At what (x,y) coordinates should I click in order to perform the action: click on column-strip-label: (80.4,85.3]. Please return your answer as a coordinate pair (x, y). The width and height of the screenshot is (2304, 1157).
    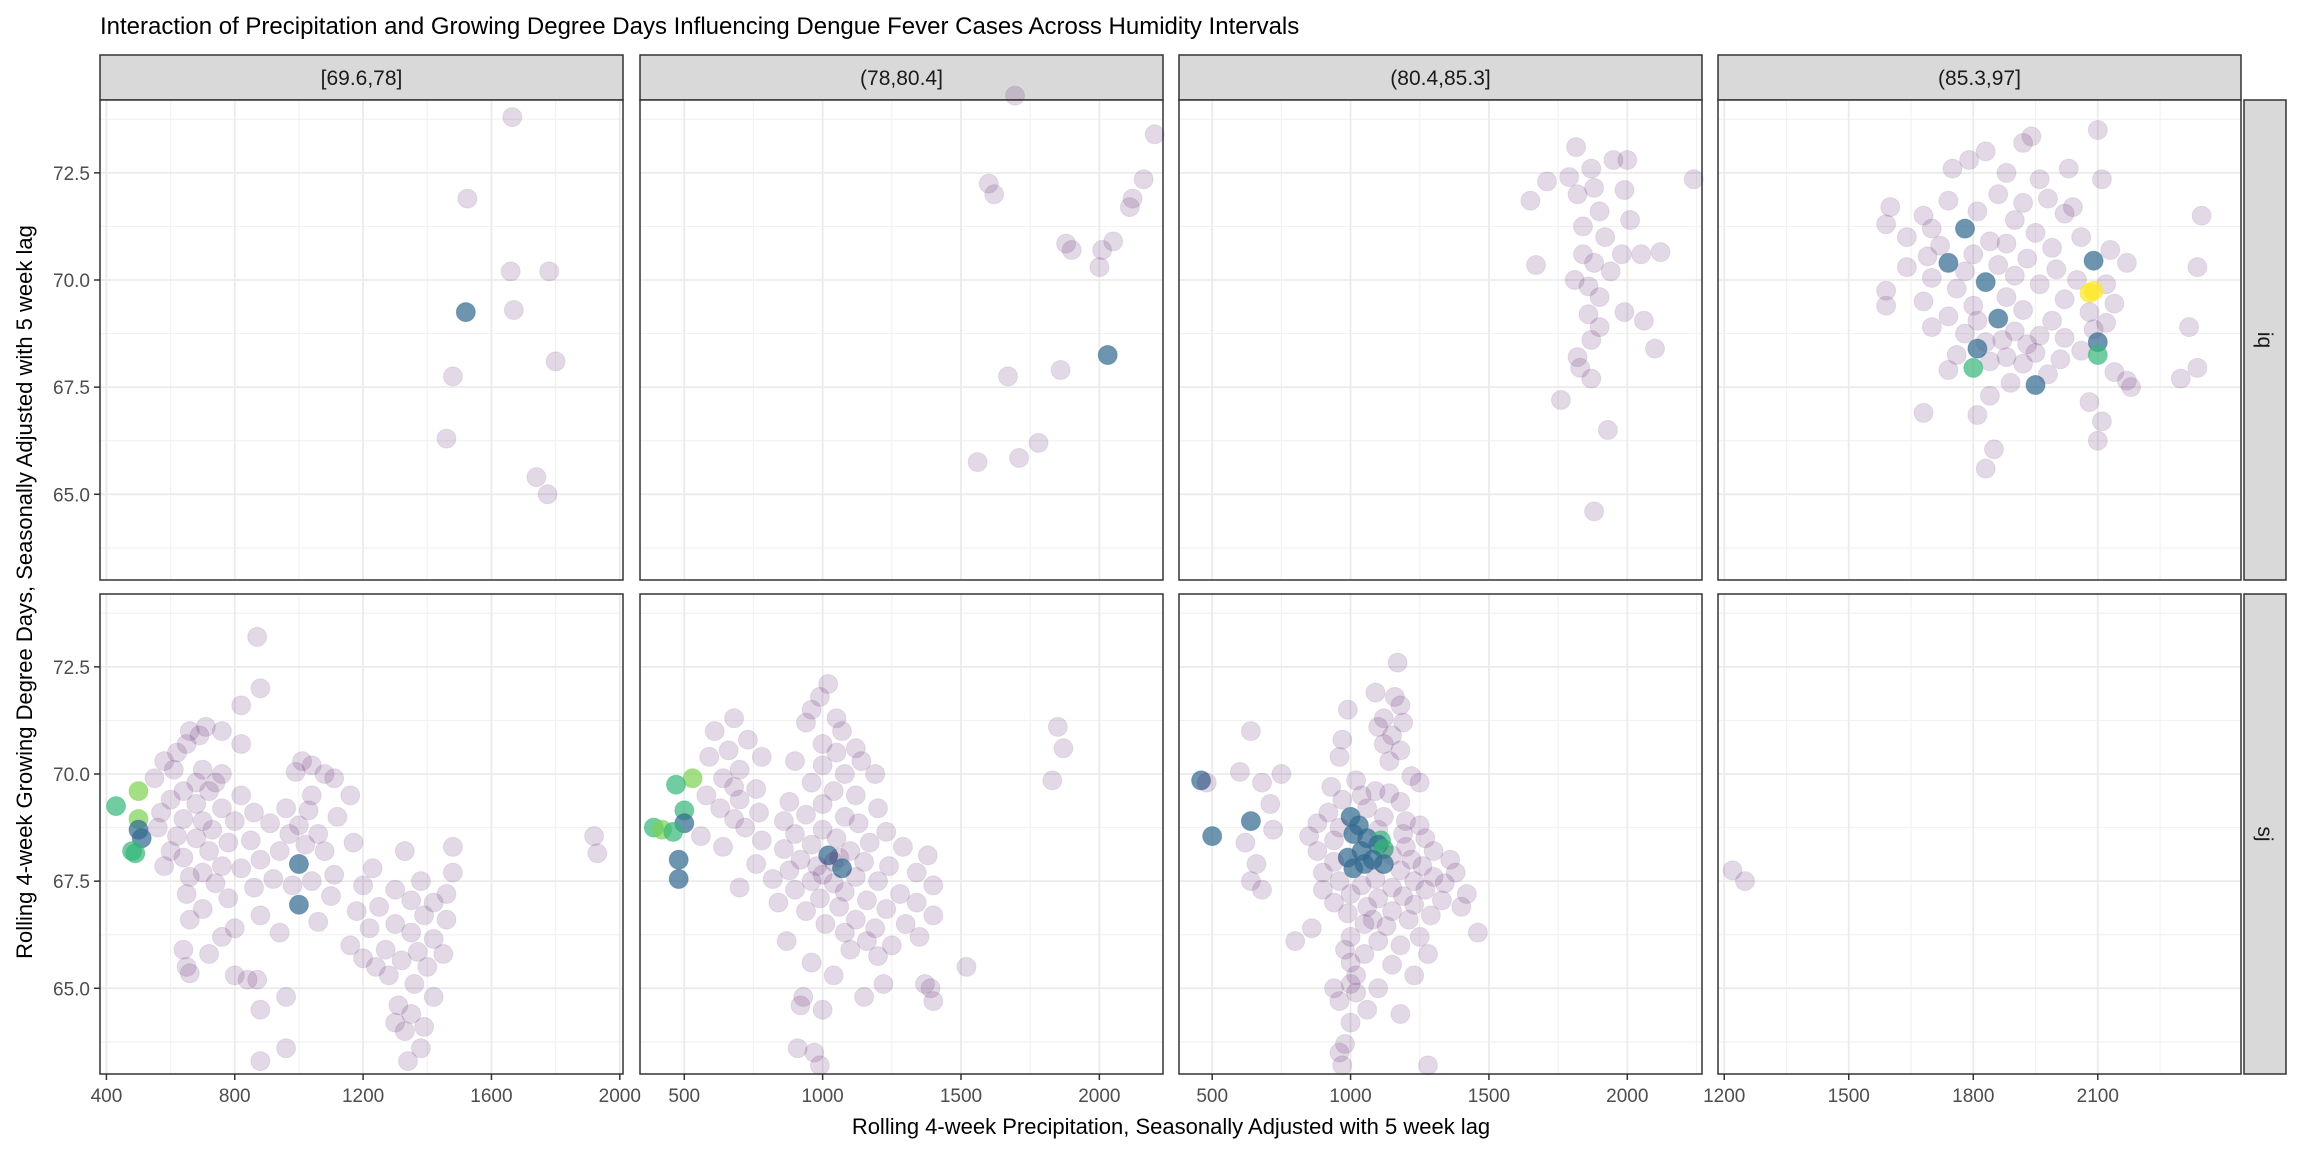
    Looking at the image, I should click on (1440, 78).